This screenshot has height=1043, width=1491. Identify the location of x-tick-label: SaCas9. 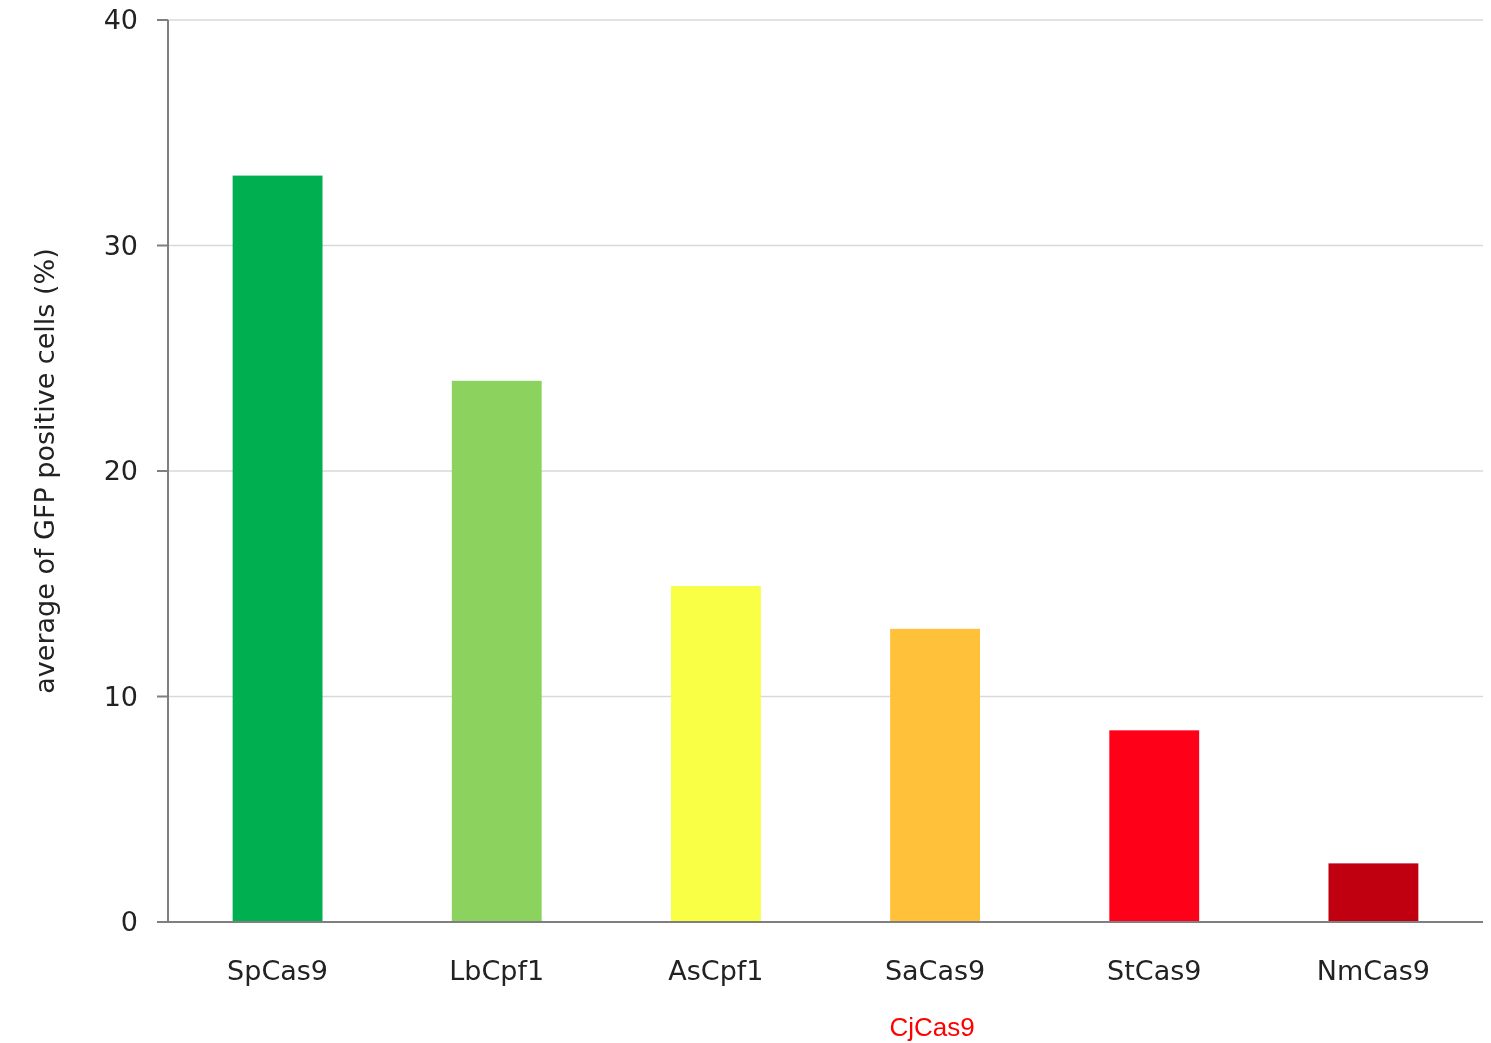
(935, 970).